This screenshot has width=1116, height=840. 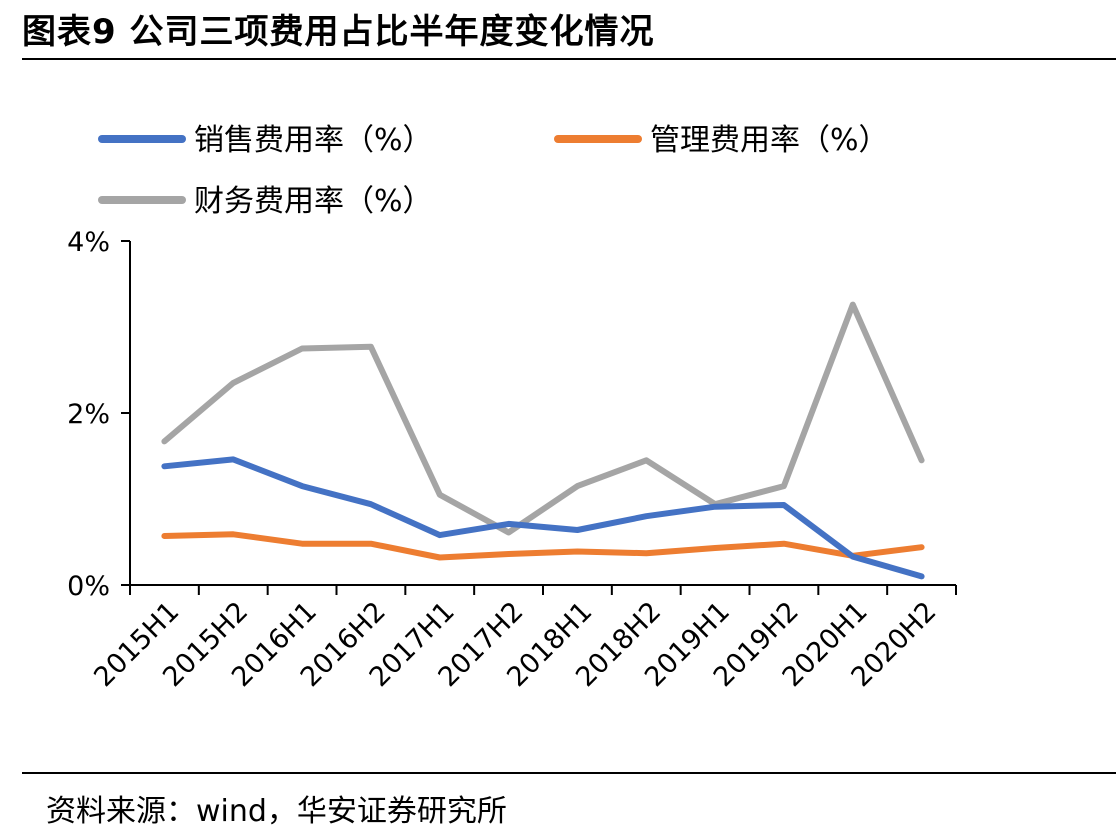 What do you see at coordinates (569, 59) in the screenshot?
I see `top-rule` at bounding box center [569, 59].